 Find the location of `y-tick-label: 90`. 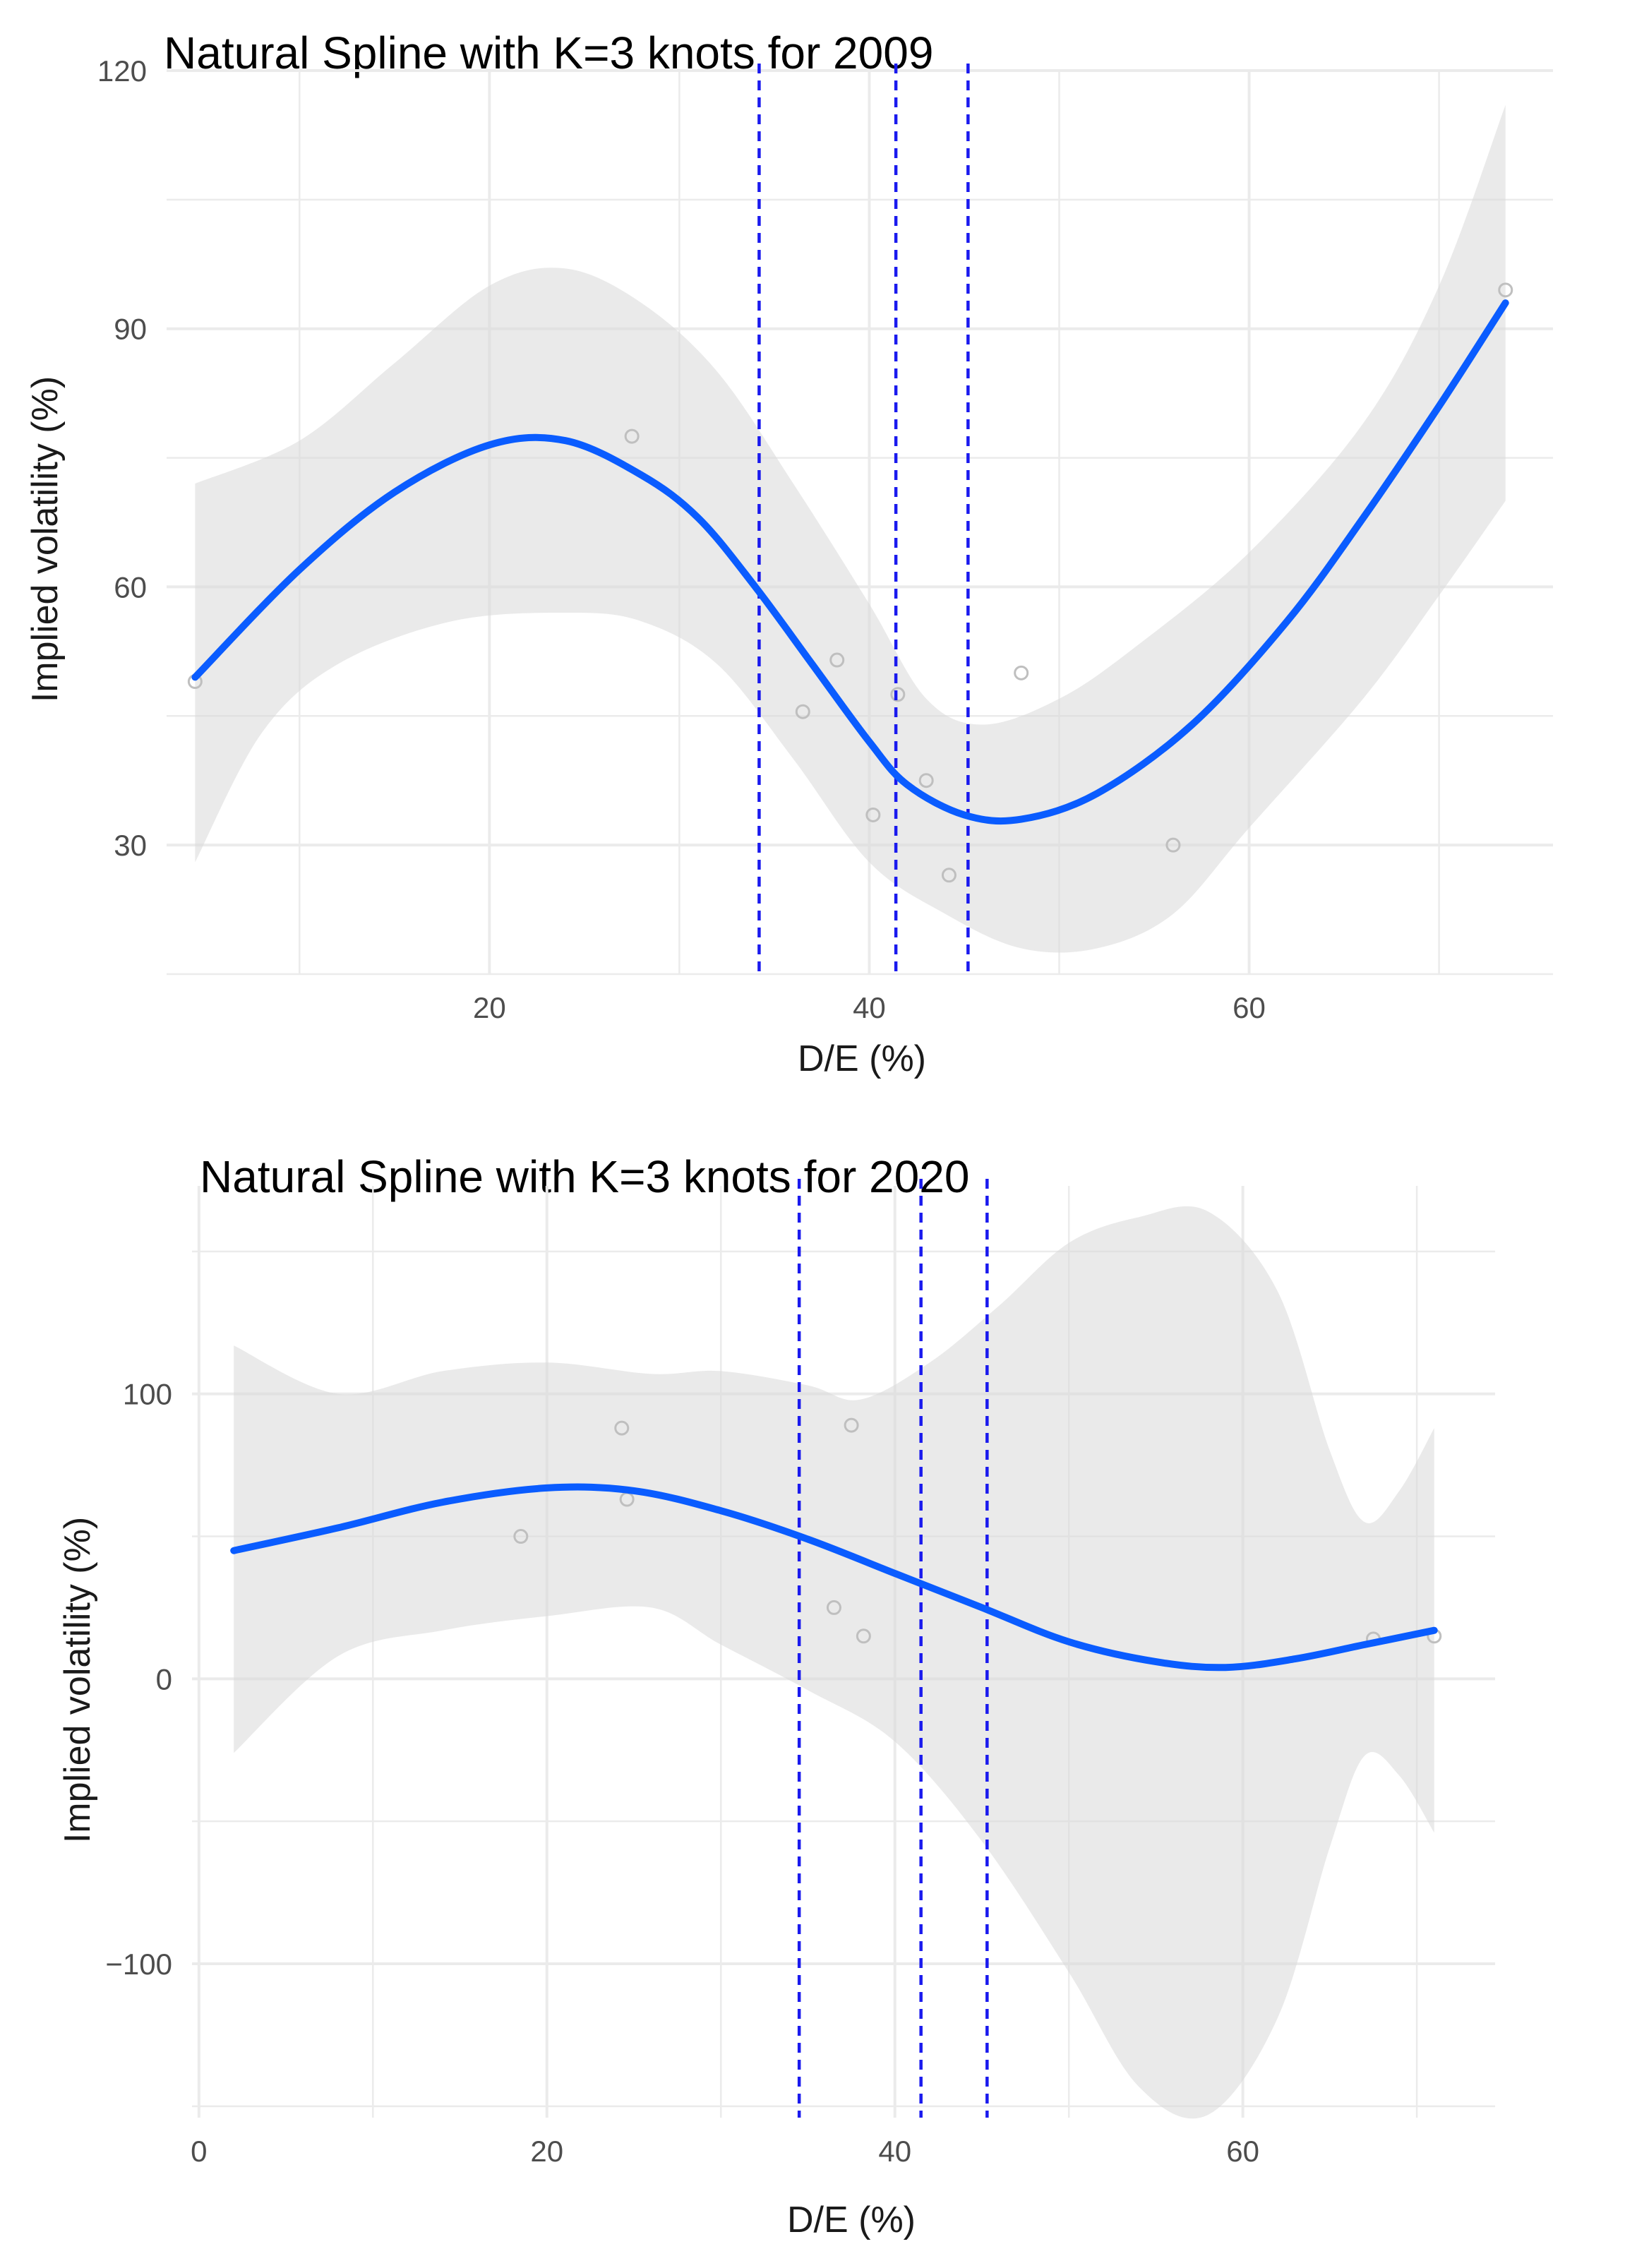

y-tick-label: 90 is located at coordinates (130, 330).